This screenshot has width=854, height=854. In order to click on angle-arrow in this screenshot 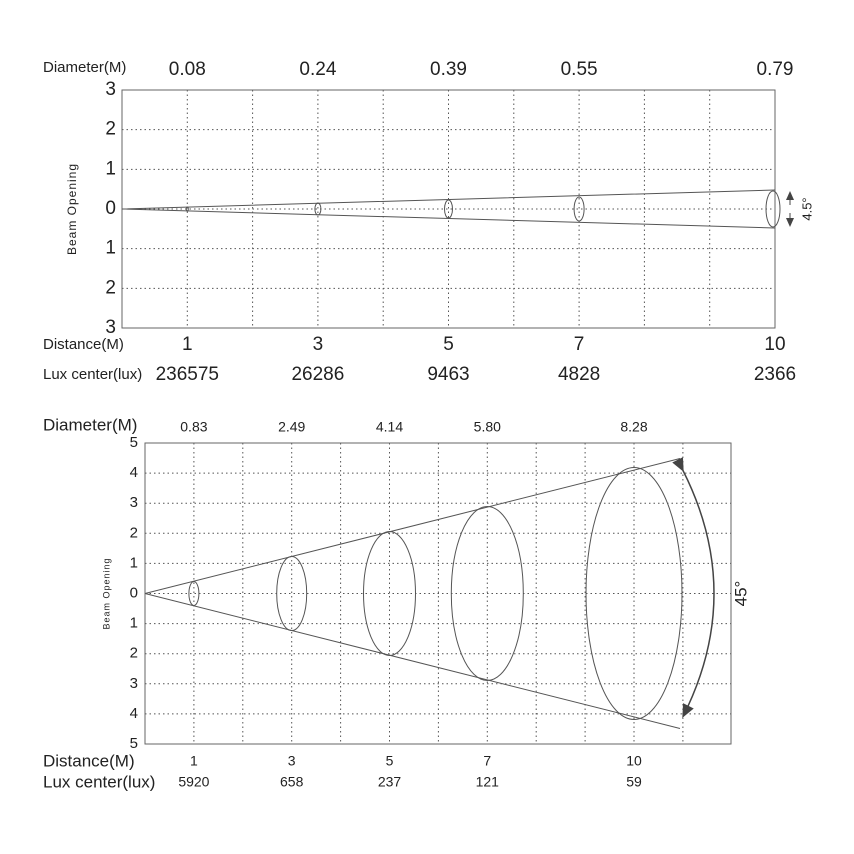, I will do `click(693, 587)`.